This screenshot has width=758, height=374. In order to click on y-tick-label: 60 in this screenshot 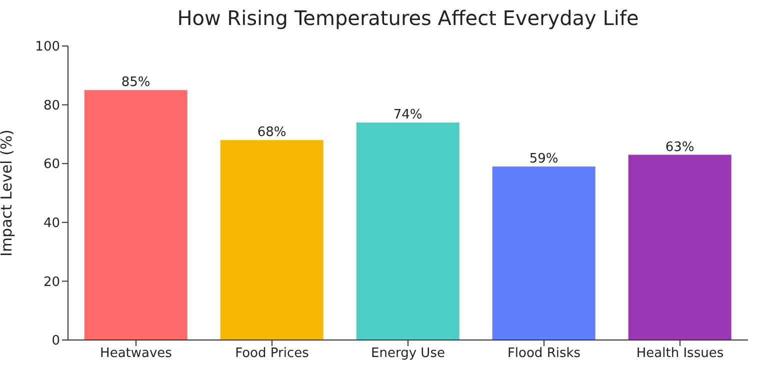, I will do `click(51, 164)`.